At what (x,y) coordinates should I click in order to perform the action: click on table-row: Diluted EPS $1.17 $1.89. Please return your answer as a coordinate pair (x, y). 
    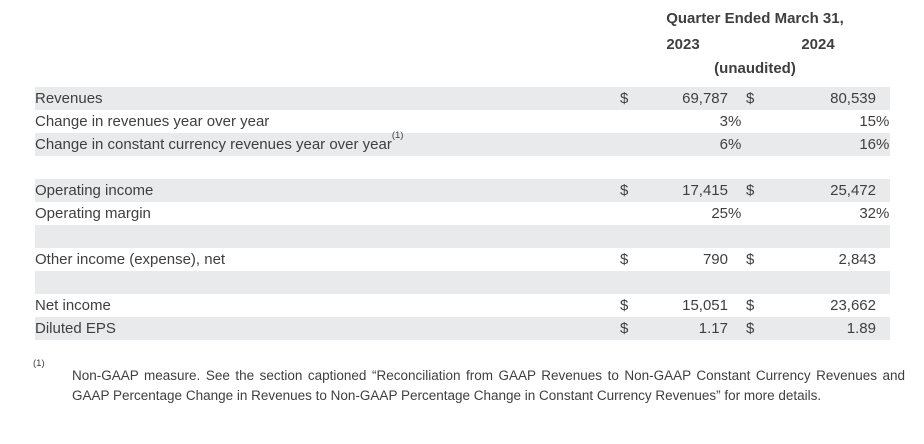
    Looking at the image, I should click on (462, 328).